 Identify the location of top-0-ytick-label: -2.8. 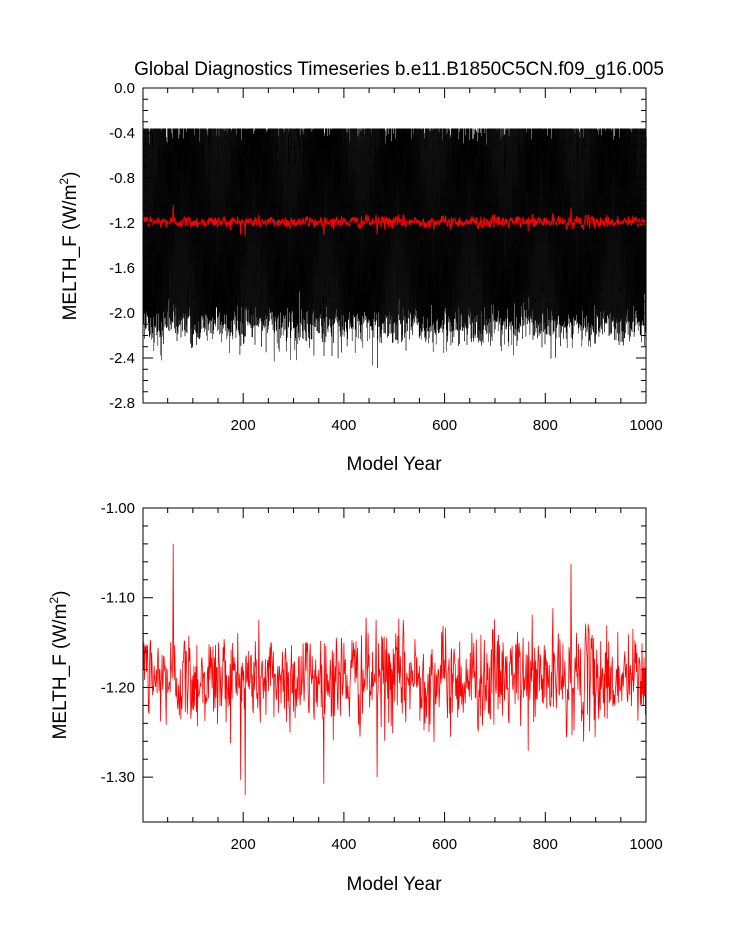
(122, 403).